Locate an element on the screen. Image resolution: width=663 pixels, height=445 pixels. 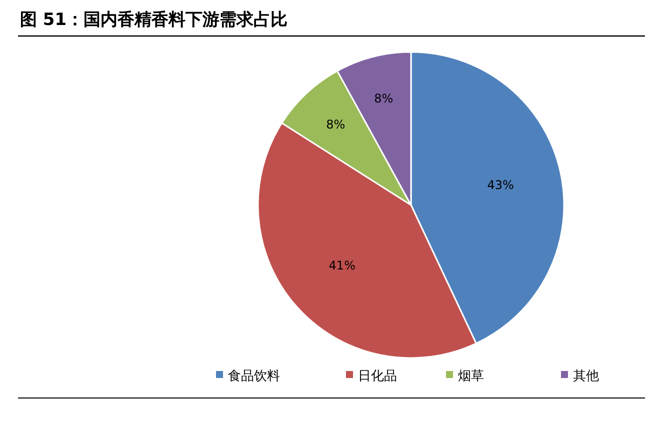
legend-label: 烟草 is located at coordinates (471, 376).